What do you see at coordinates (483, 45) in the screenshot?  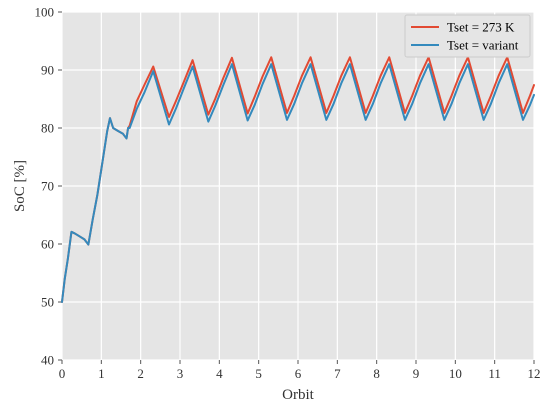 I see `legend-label-tset-variant: Tset = variant` at bounding box center [483, 45].